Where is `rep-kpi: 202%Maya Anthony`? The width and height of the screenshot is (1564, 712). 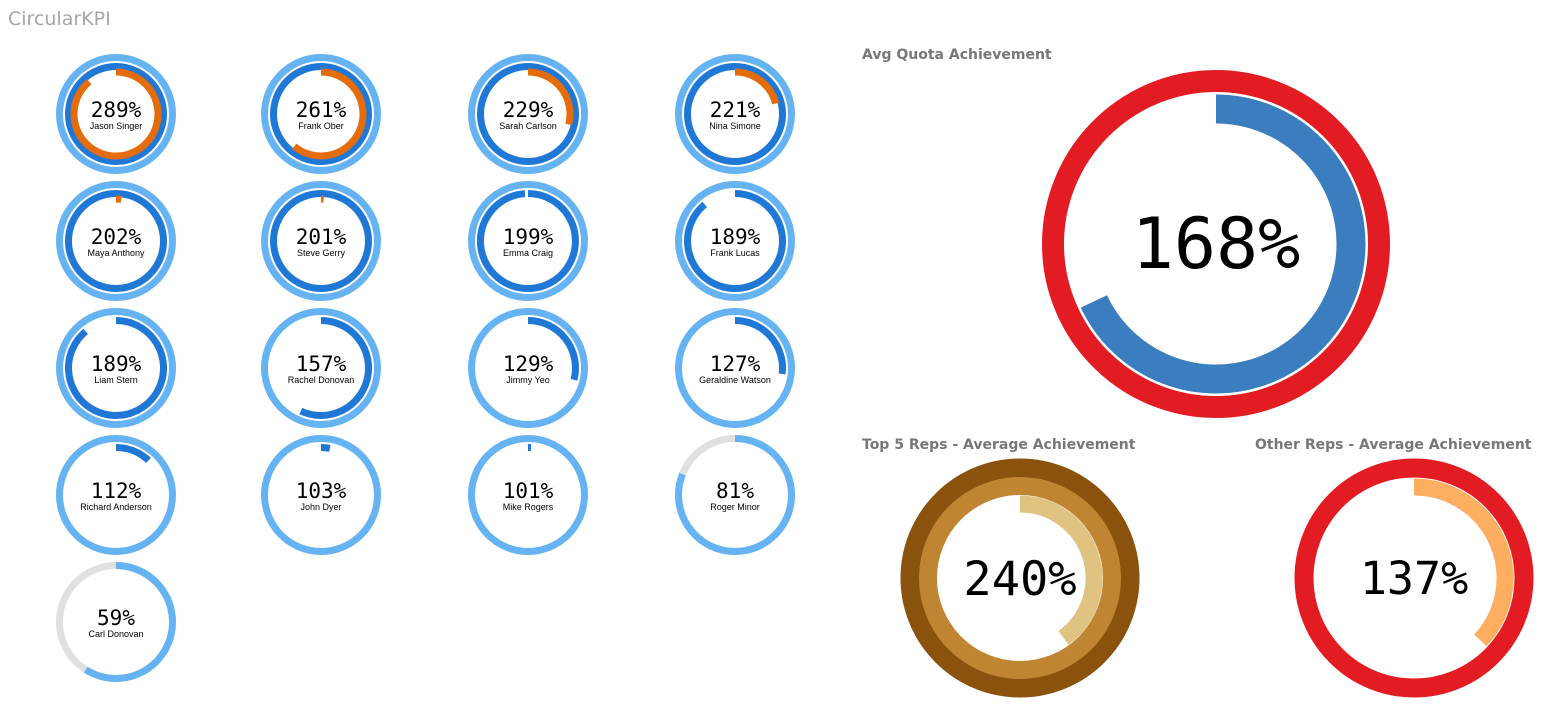 rep-kpi: 202%Maya Anthony is located at coordinates (116, 241).